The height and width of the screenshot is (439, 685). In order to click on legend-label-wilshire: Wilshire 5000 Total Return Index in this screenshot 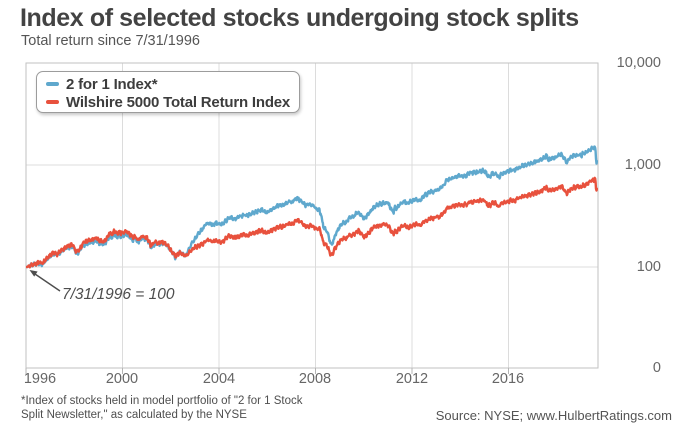, I will do `click(178, 102)`.